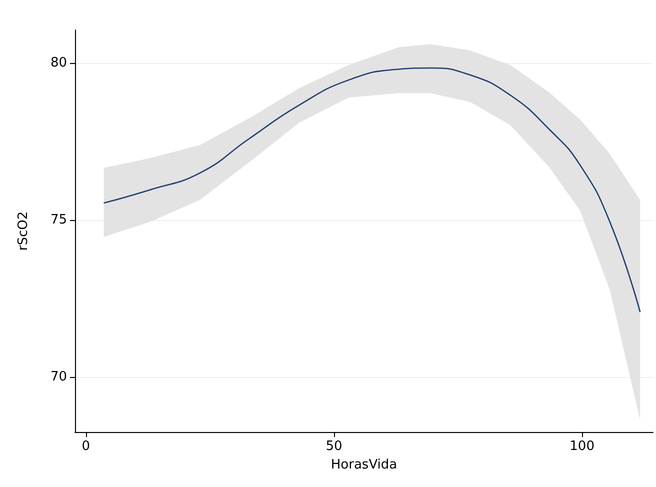 Image resolution: width=656 pixels, height=487 pixels. What do you see at coordinates (58, 220) in the screenshot?
I see `y-tick-label: 75` at bounding box center [58, 220].